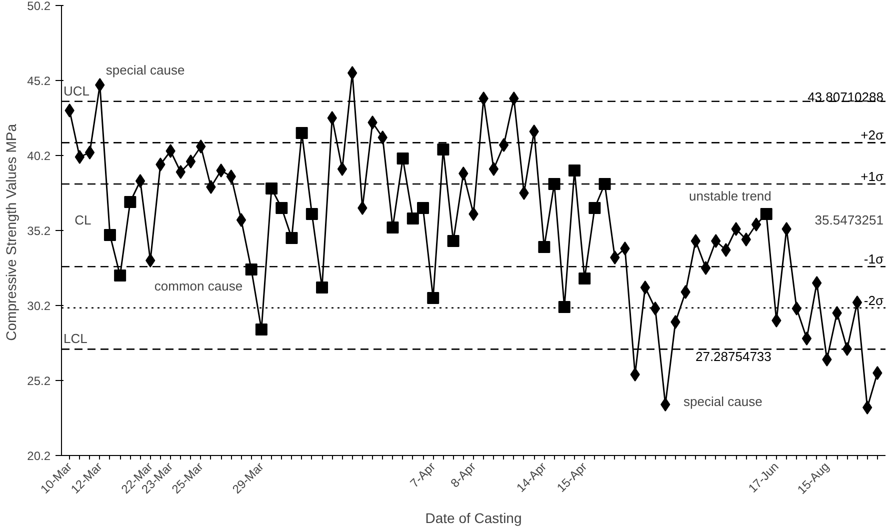  Describe the element at coordinates (846, 96) in the screenshot. I see `ref-line-label: 43.80710288` at that location.